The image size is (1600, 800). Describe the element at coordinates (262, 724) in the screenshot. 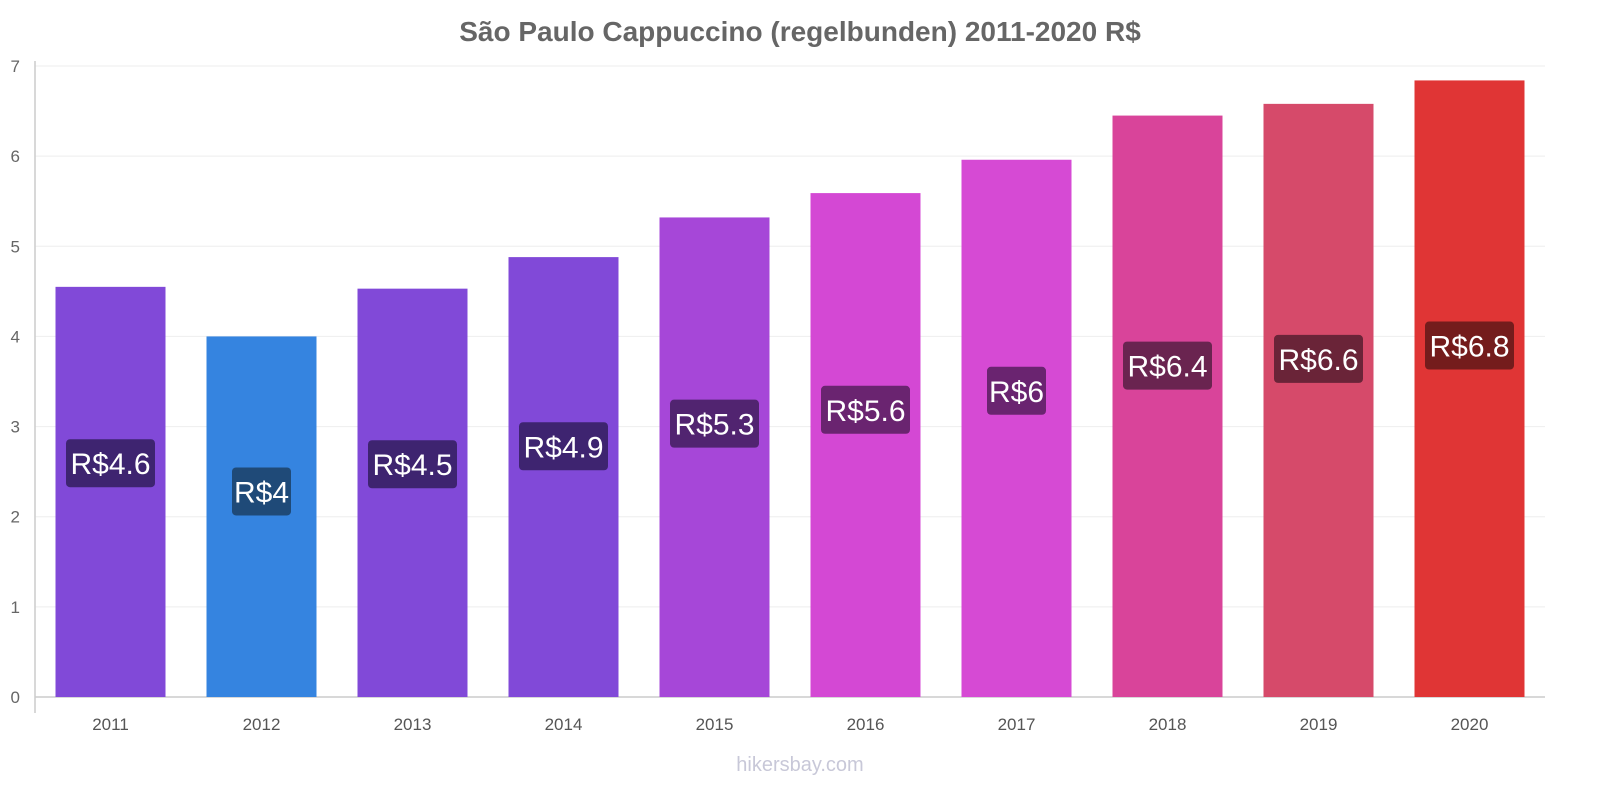

I see `x-tick-label: 2012` at that location.